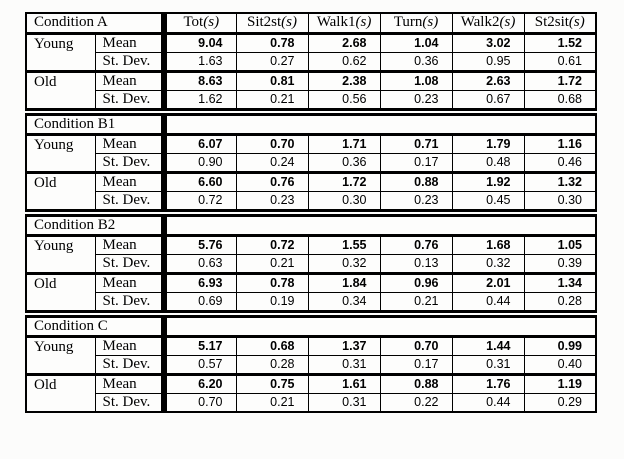  I want to click on stdev-value: 0.36, so click(415, 61).